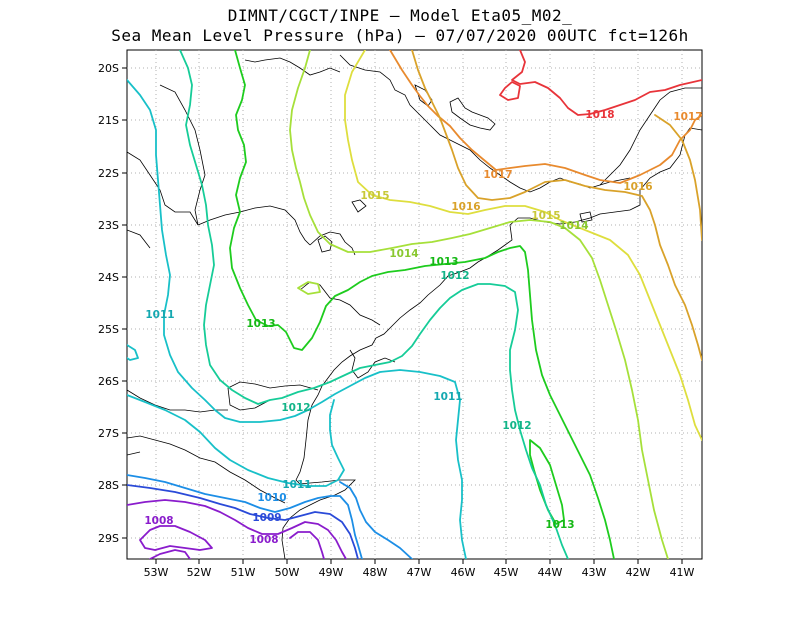  Describe the element at coordinates (108, 329) in the screenshot. I see `lat-label: 25S` at that location.